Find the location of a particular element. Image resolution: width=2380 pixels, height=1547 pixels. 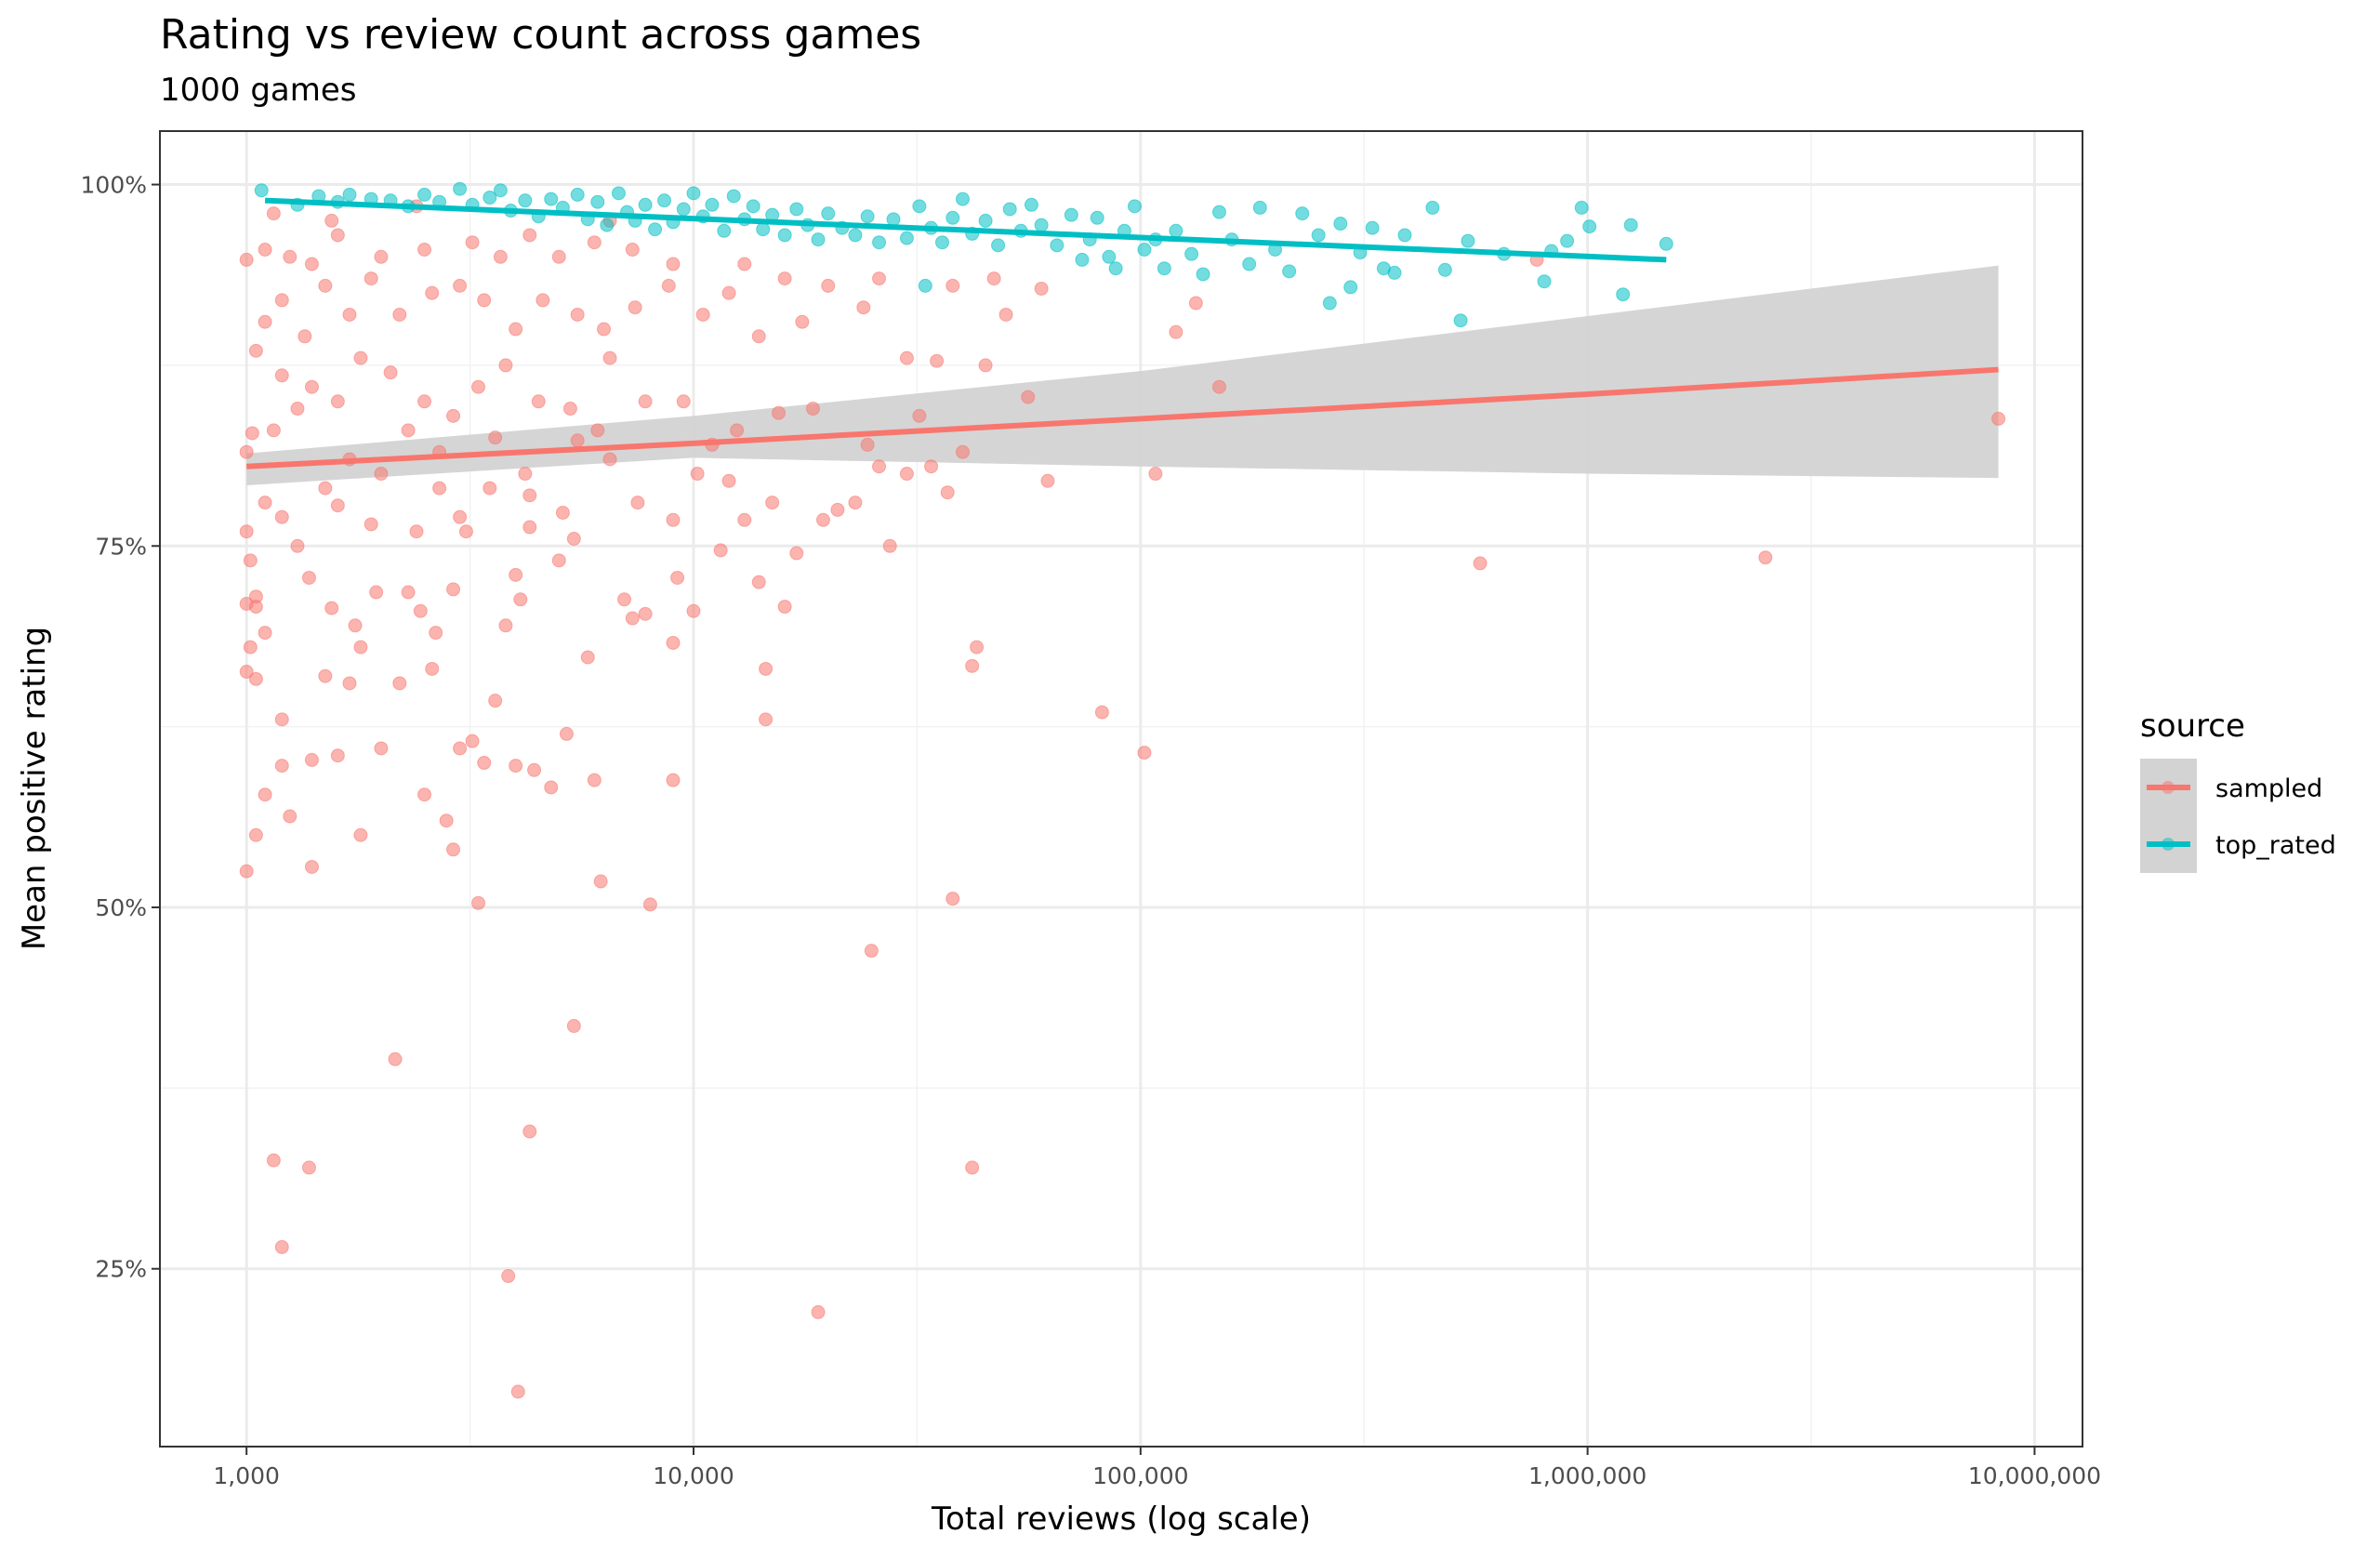

legend-key-sampled is located at coordinates (2168, 787).